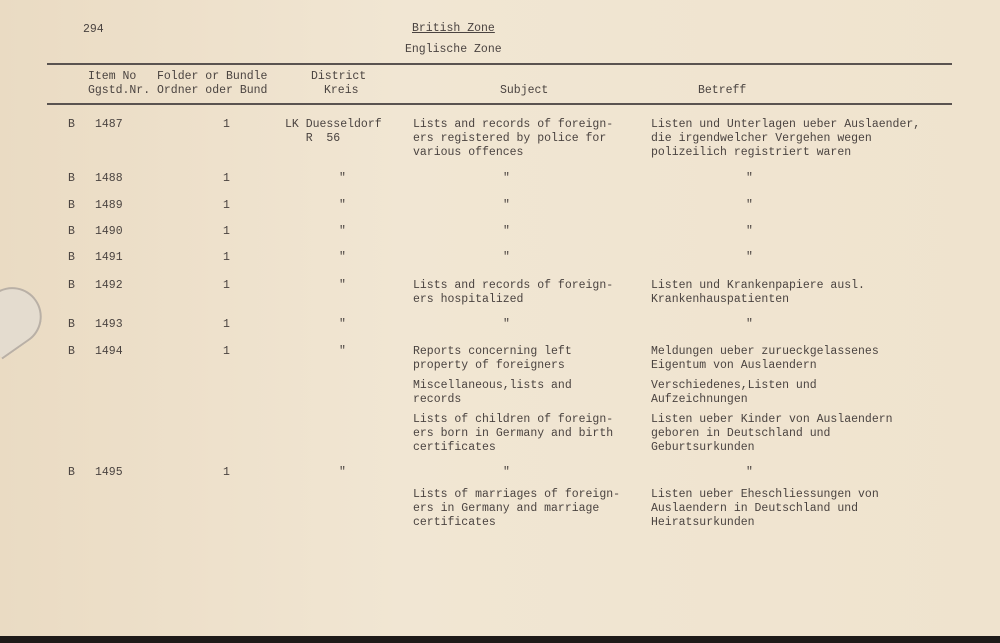  What do you see at coordinates (734, 392) in the screenshot?
I see `row-betreff: Verschiedenes,Listen und Aufzeichnungen` at bounding box center [734, 392].